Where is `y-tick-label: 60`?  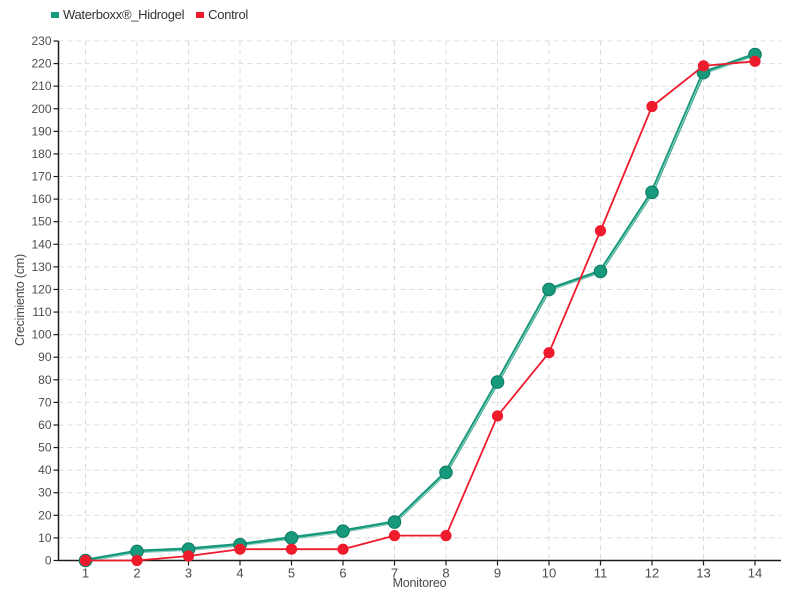 y-tick-label: 60 is located at coordinates (45, 425).